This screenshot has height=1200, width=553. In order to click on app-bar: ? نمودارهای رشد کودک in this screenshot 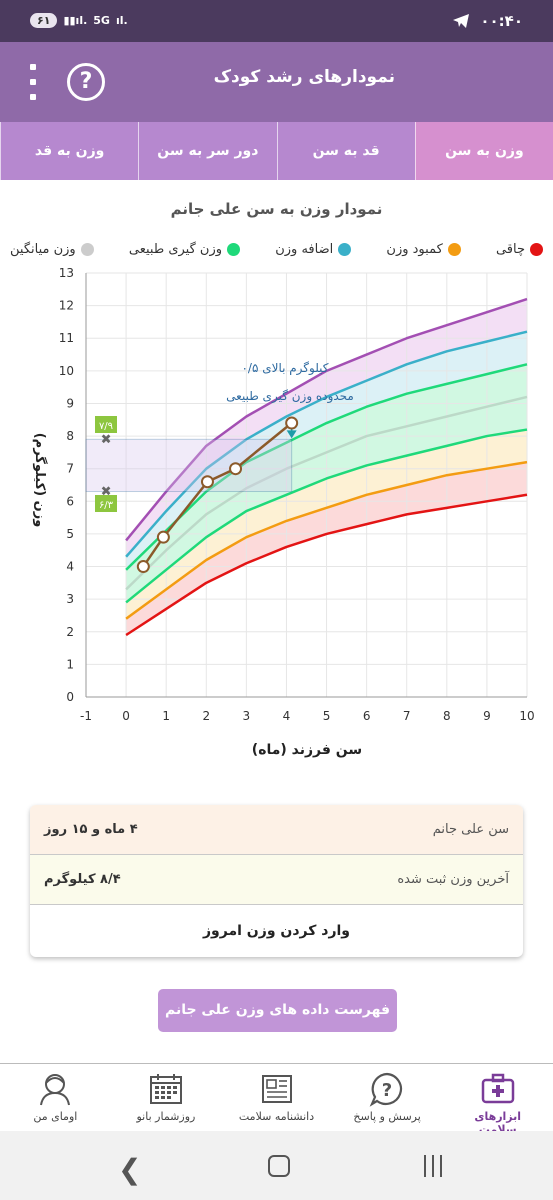, I will do `click(276, 82)`.